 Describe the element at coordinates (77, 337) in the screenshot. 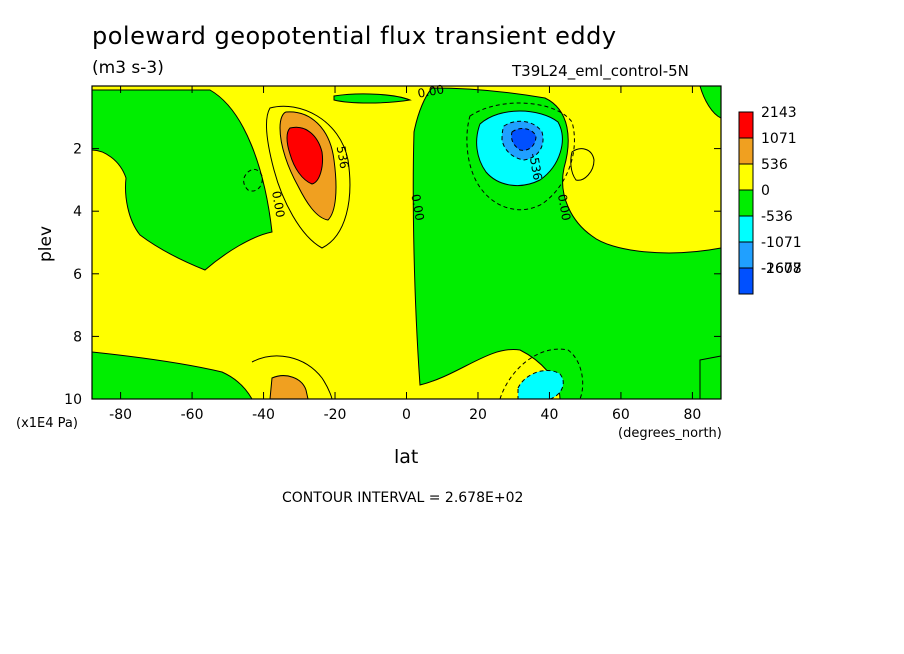

I see `y-tick-label: 8` at that location.